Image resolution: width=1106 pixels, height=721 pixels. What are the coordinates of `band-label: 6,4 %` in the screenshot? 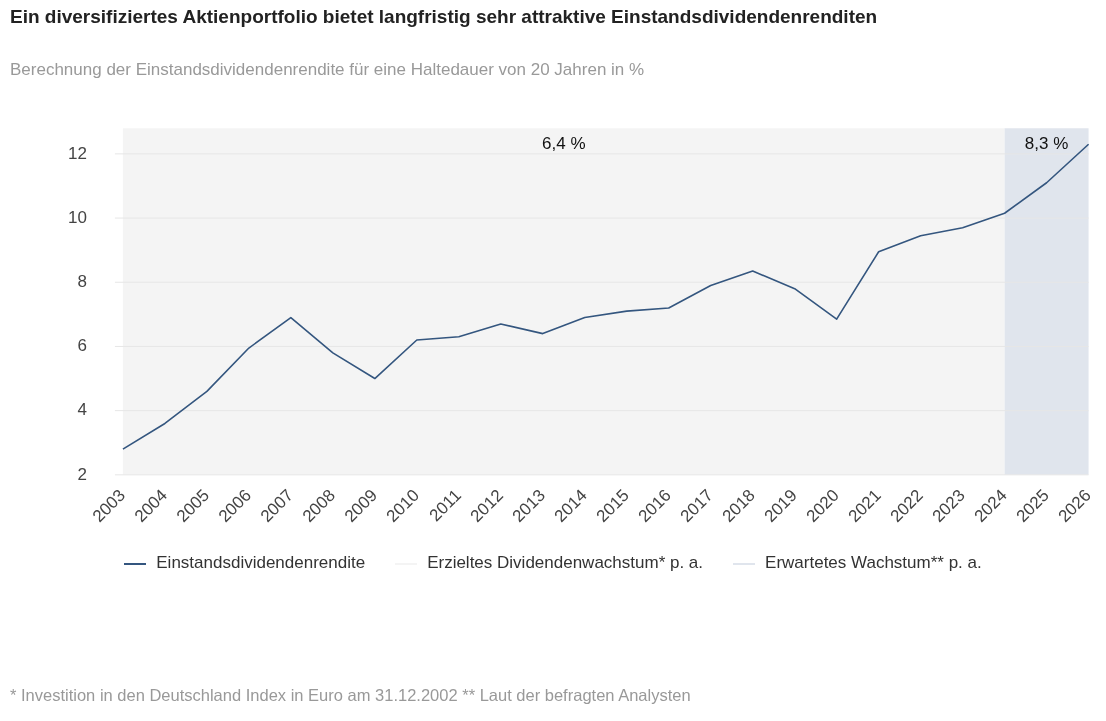 It's located at (564, 144).